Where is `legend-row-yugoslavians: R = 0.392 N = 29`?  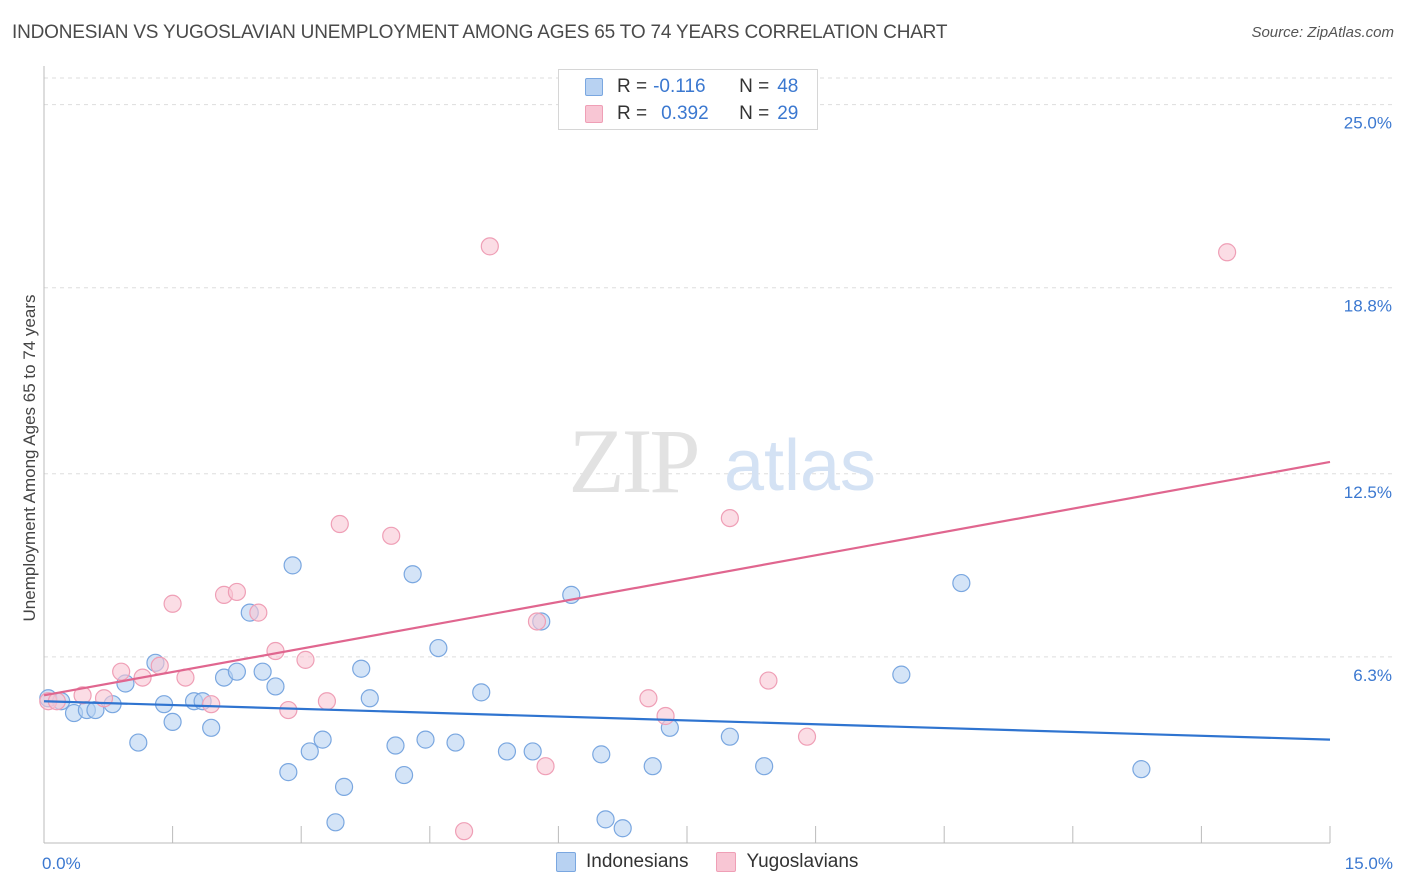 legend-row-yugoslavians: R = 0.392 N = 29 is located at coordinates (691, 114).